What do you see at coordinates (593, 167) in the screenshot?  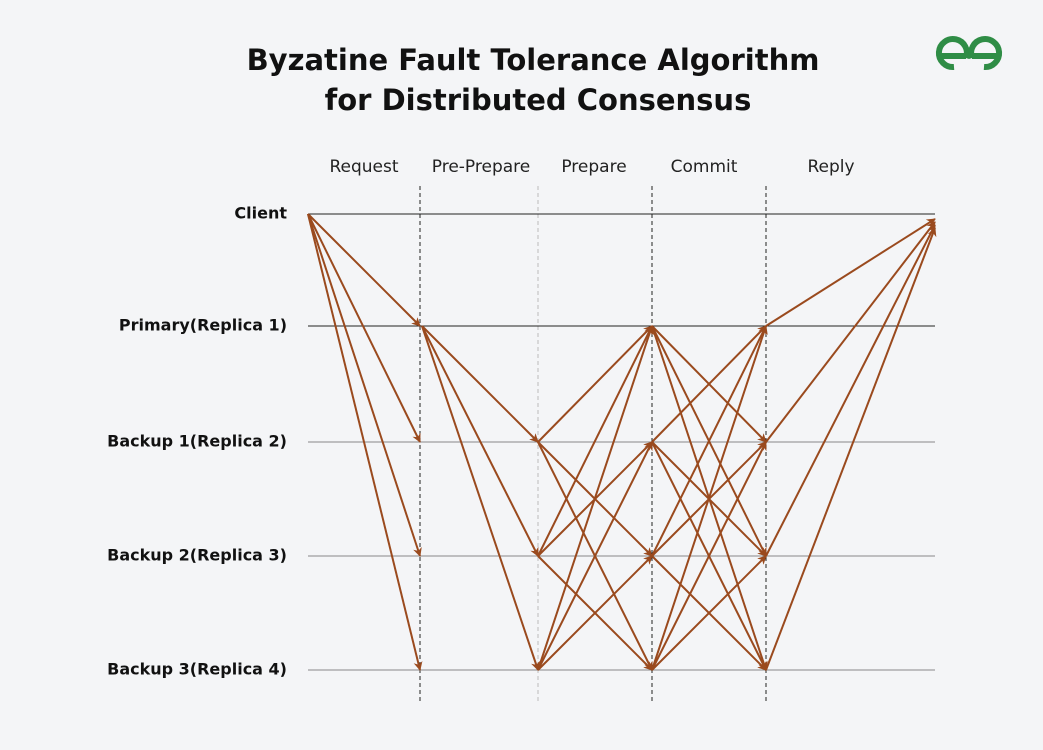 I see `phase-label: Prepare` at bounding box center [593, 167].